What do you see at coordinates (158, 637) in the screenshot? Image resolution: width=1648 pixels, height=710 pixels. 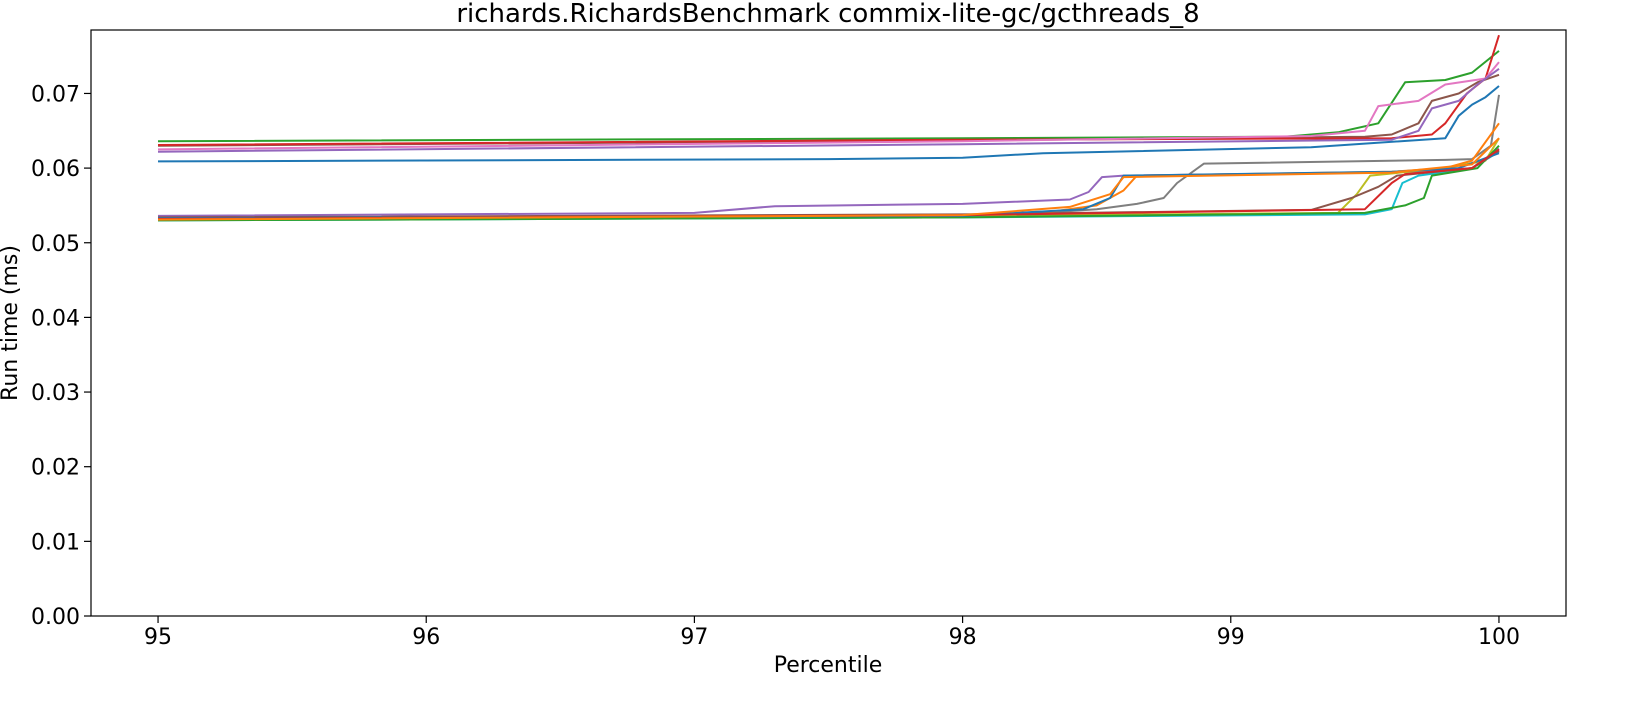 I see `x-tick-label: 95` at bounding box center [158, 637].